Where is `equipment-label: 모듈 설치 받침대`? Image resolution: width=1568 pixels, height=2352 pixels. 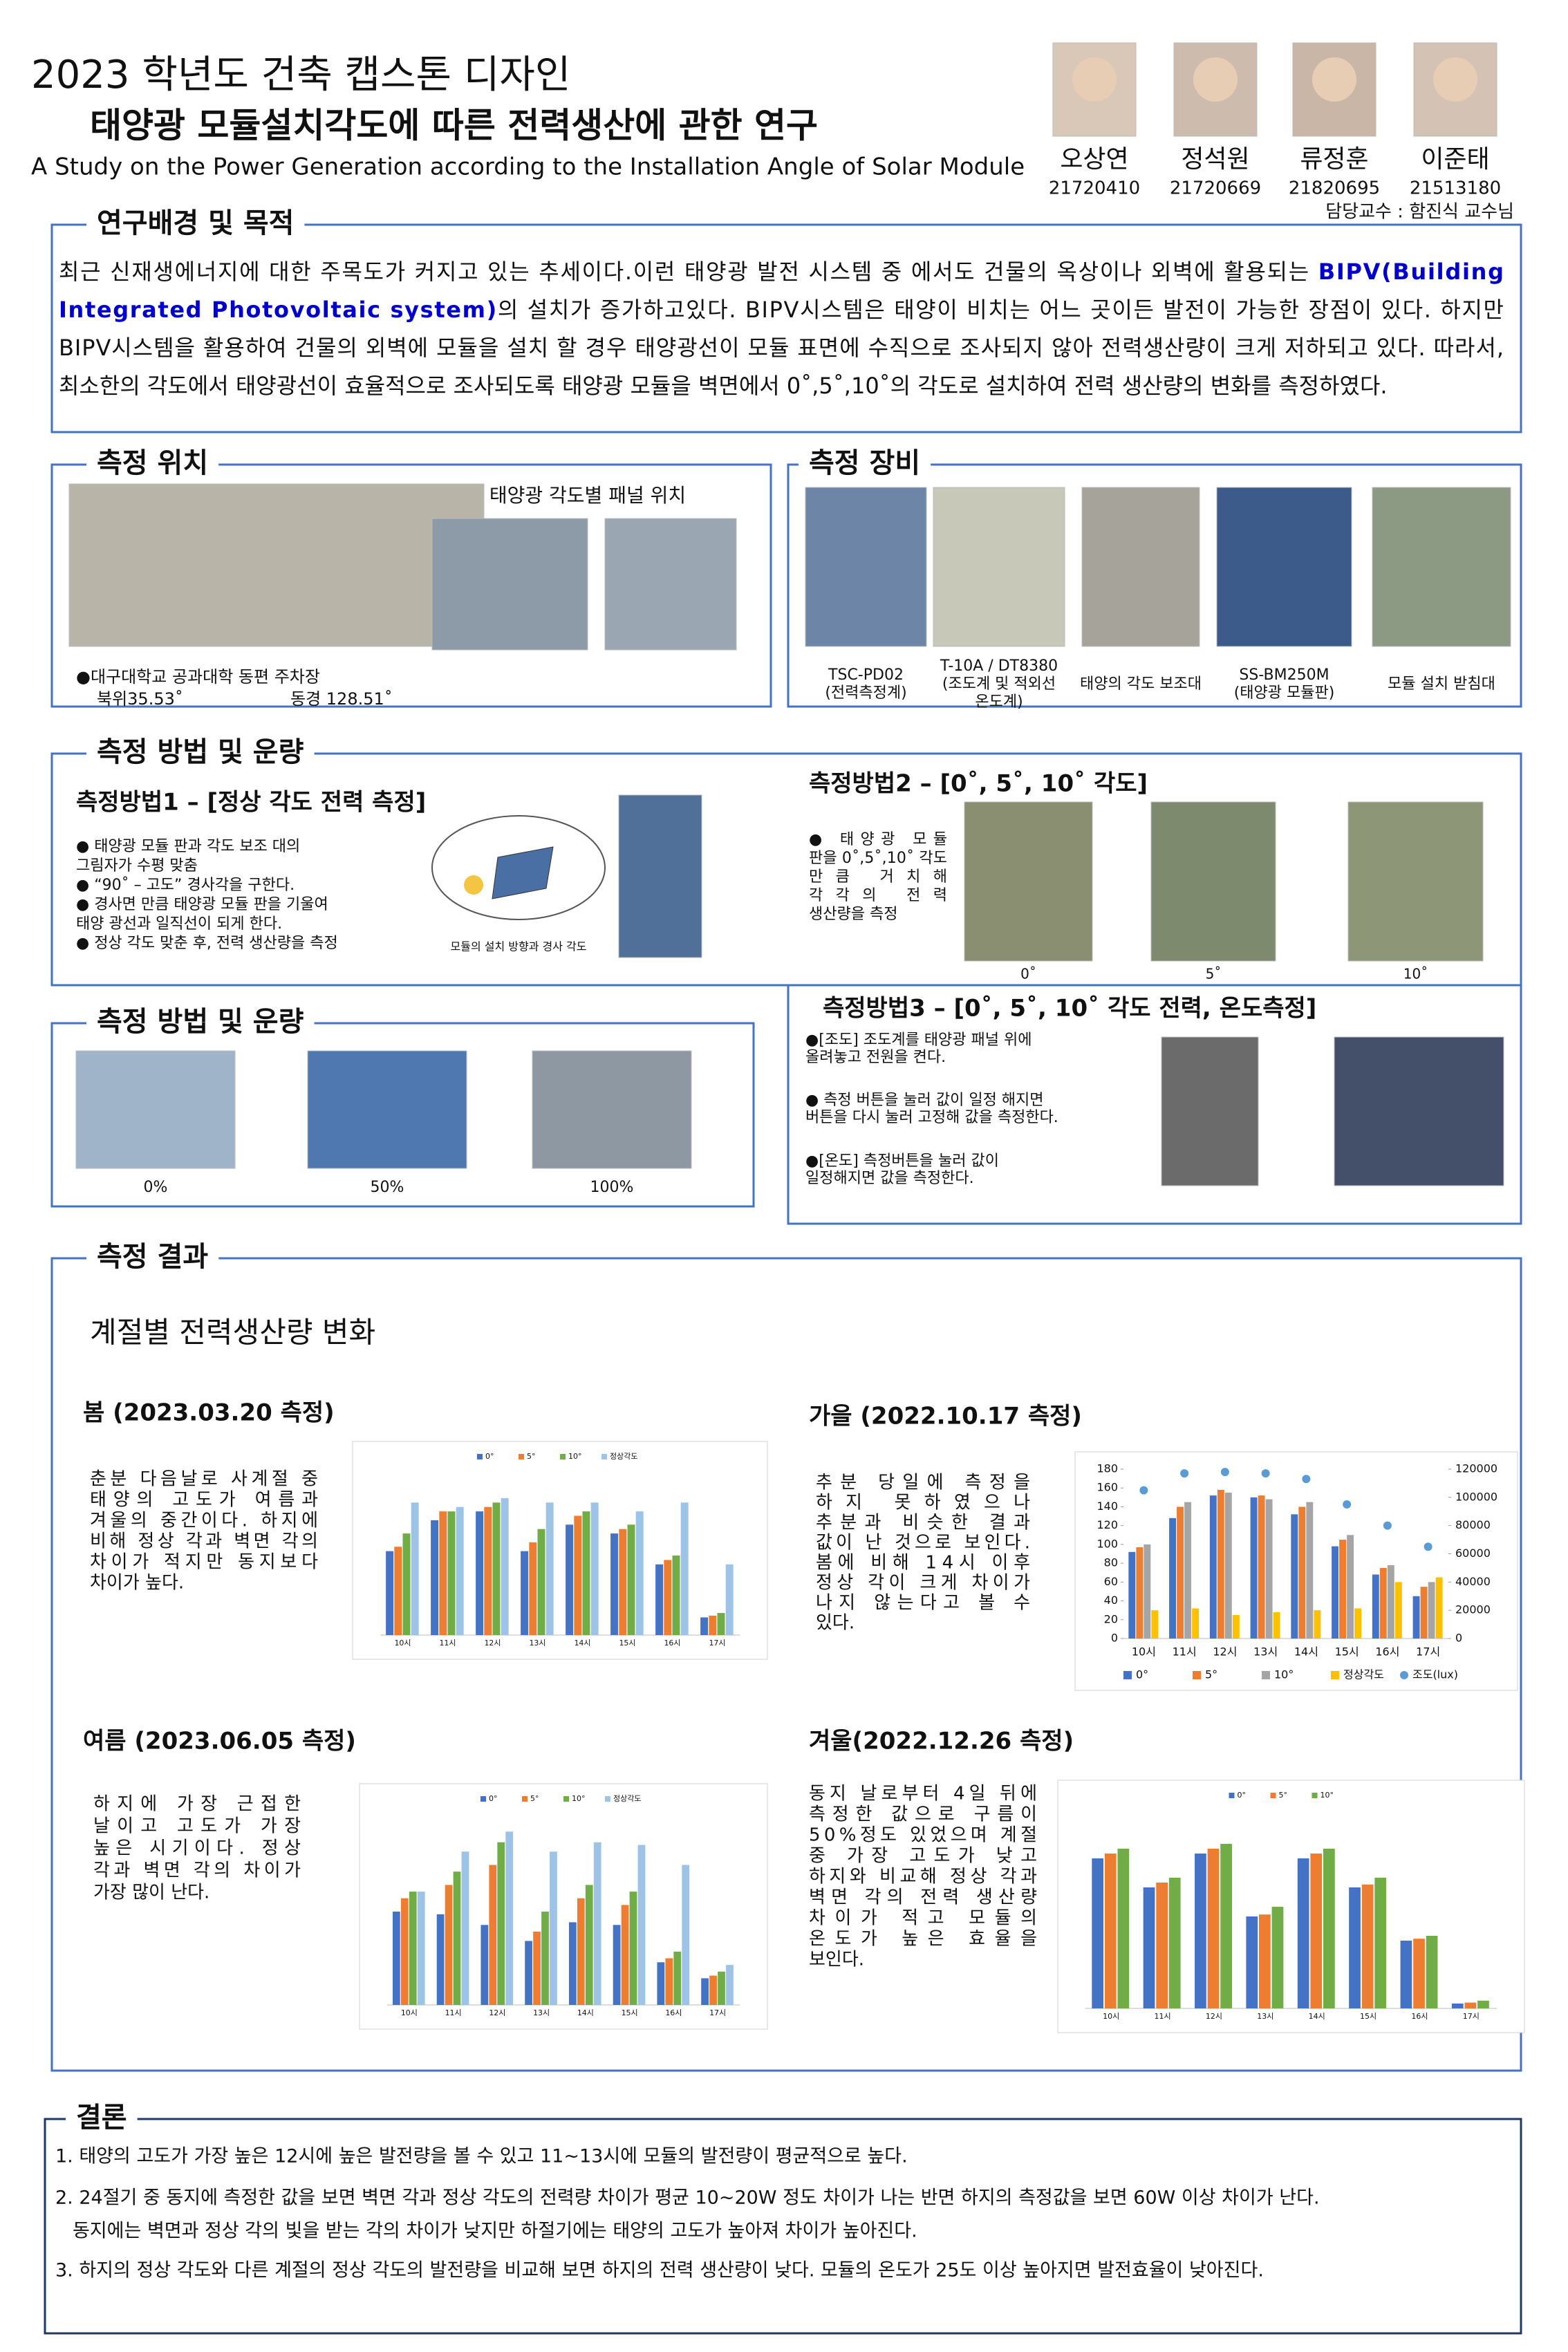 equipment-label: 모듈 설치 받침대 is located at coordinates (1441, 684).